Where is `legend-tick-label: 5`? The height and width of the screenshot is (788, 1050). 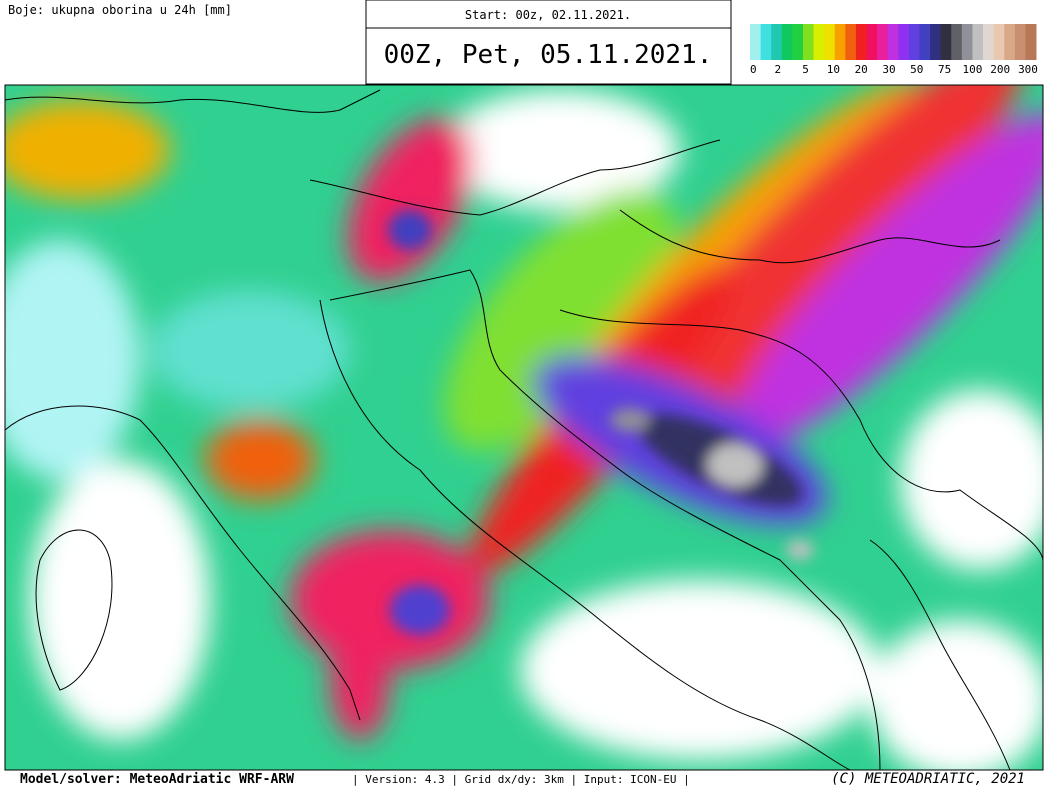 legend-tick-label: 5 is located at coordinates (805, 69).